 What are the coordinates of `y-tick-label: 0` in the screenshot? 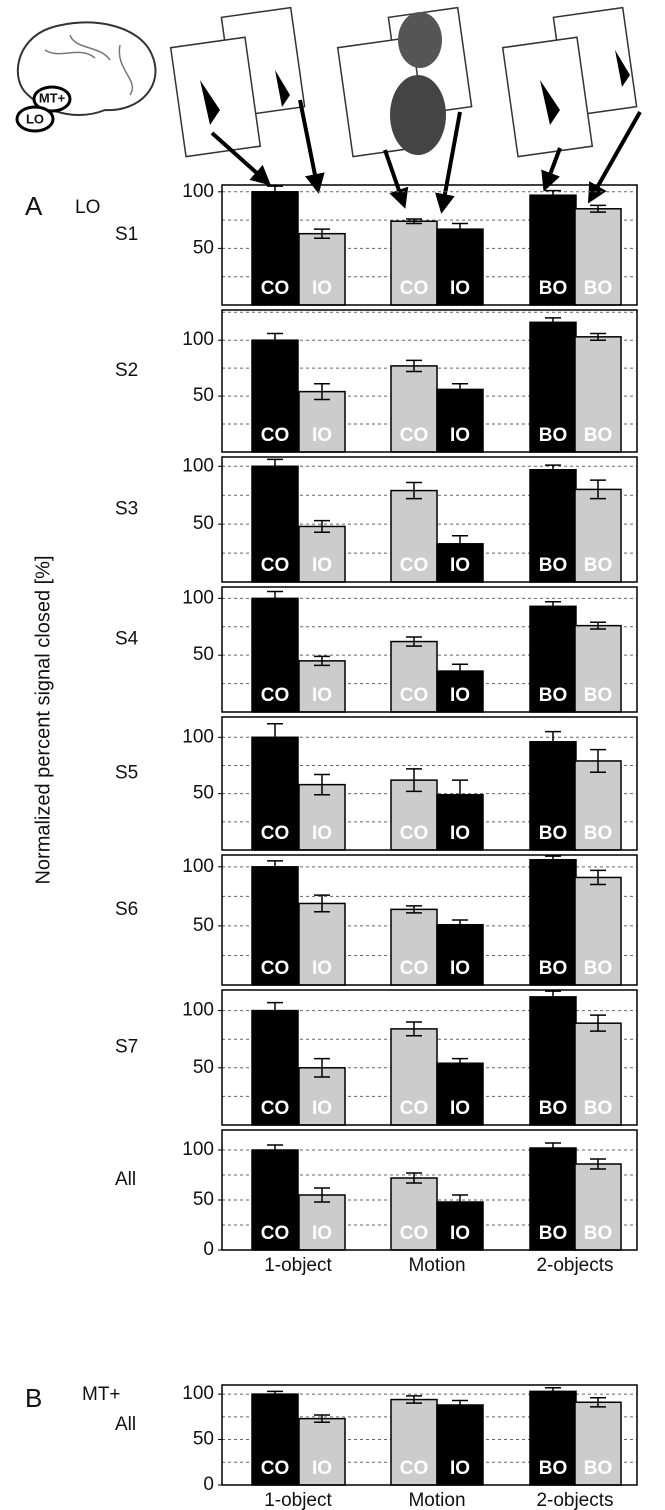 It's located at (208, 1484).